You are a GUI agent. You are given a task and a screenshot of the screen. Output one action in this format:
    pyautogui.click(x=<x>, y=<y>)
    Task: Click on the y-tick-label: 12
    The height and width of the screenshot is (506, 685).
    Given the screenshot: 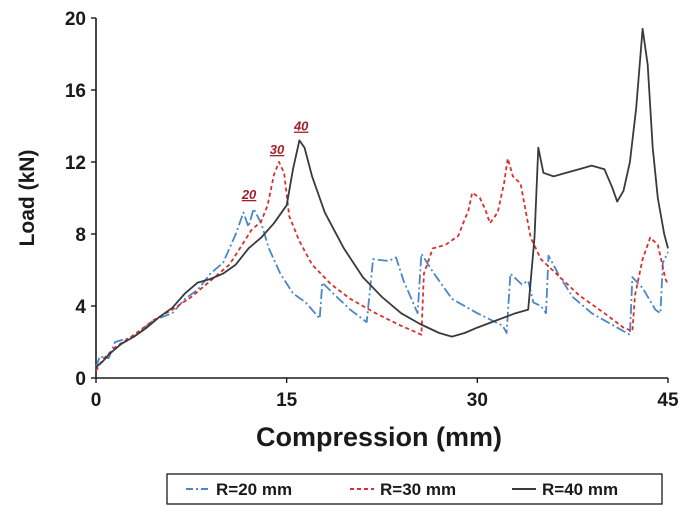 What is the action you would take?
    pyautogui.click(x=75, y=163)
    